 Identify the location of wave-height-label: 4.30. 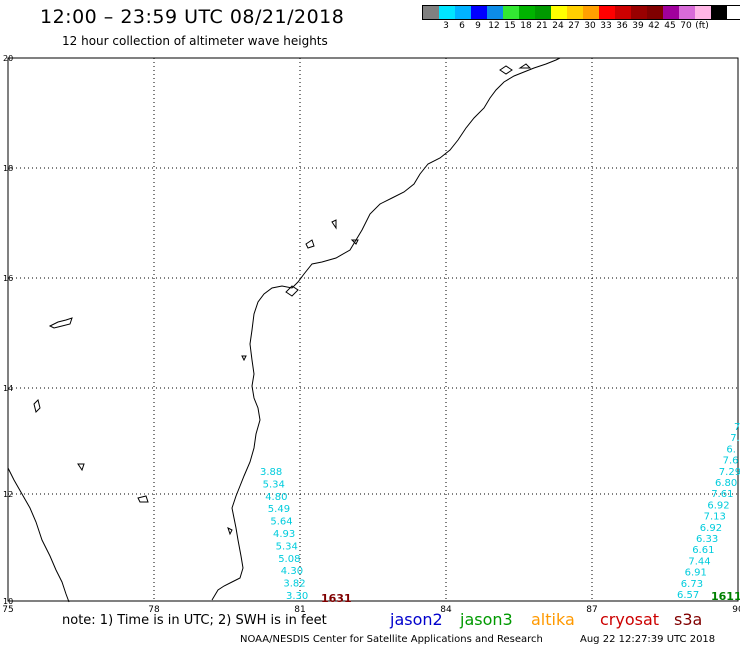
(292, 571).